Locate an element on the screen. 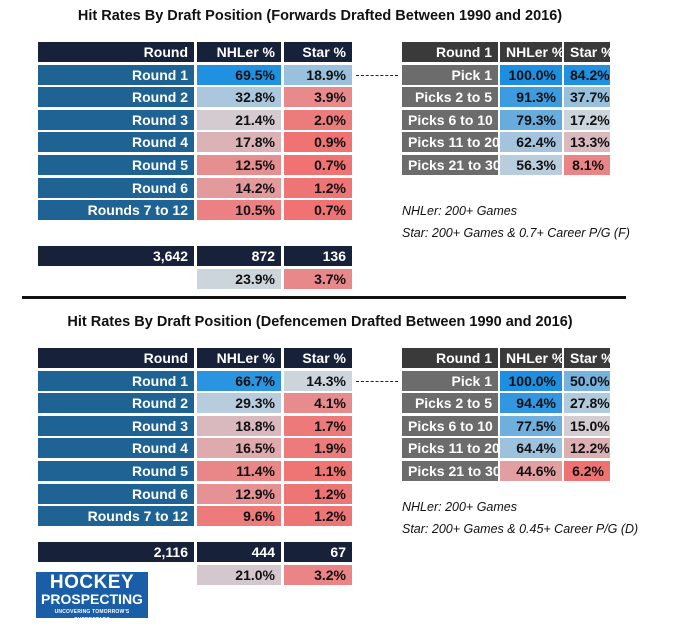  round1-nhler-pct-cell: 79.3% is located at coordinates (531, 119).